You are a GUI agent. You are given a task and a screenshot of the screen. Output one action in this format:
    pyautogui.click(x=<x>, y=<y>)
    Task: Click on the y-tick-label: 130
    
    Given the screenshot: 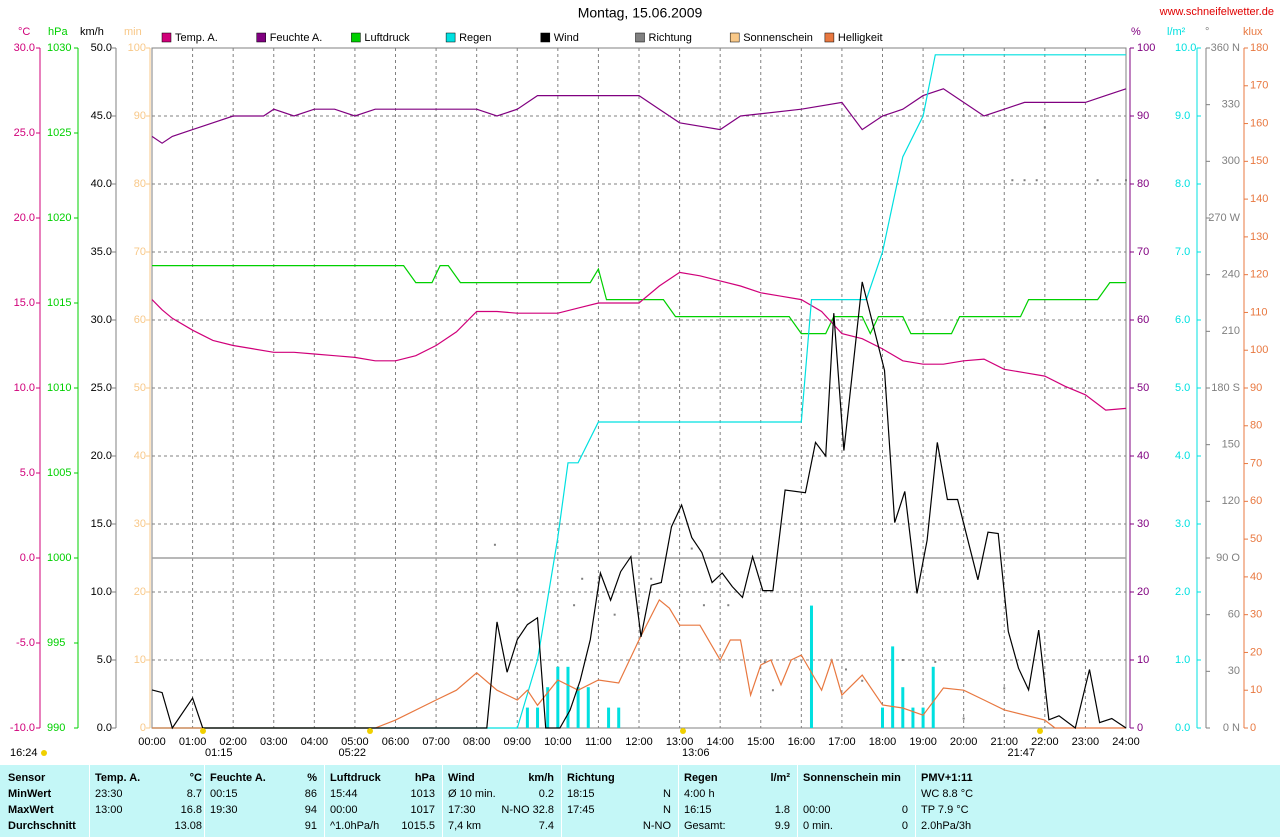 What is the action you would take?
    pyautogui.click(x=1259, y=237)
    